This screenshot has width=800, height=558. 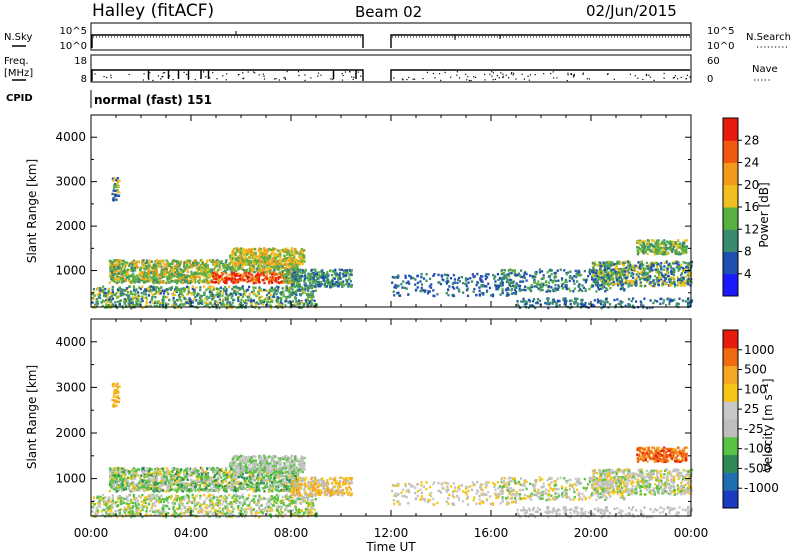 What do you see at coordinates (16, 61) in the screenshot?
I see `freq-label: Freq.` at bounding box center [16, 61].